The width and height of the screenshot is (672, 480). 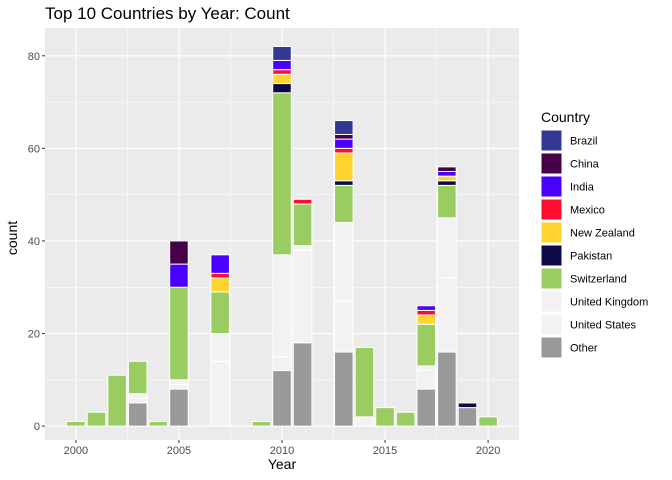 What do you see at coordinates (179, 382) in the screenshot?
I see `bar-segment-united-kingdom-2005` at bounding box center [179, 382].